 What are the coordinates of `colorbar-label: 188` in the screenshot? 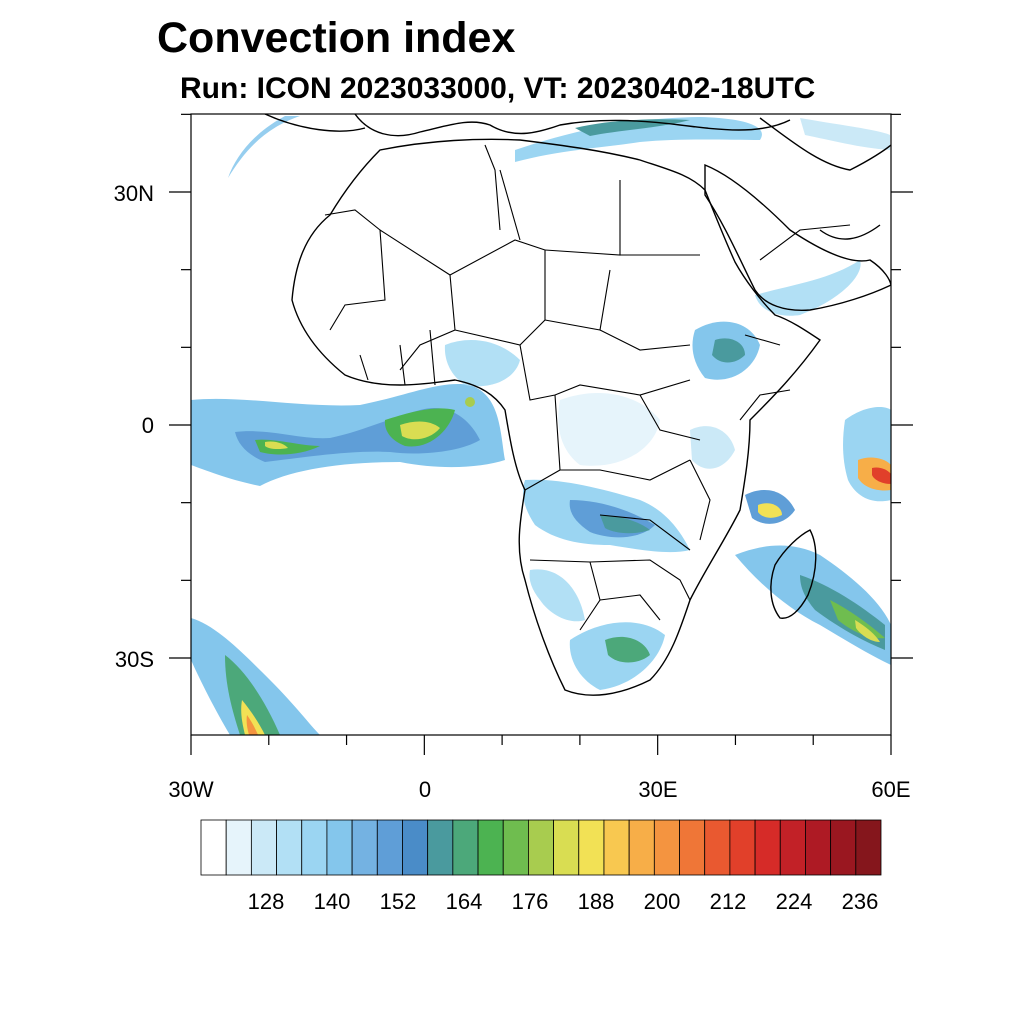 It's located at (596, 901).